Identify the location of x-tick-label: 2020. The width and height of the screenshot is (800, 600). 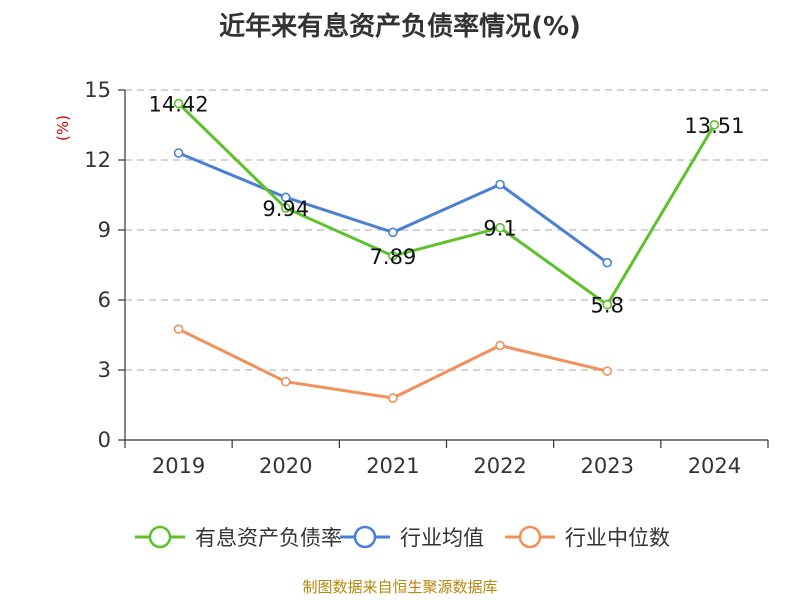
(285, 466).